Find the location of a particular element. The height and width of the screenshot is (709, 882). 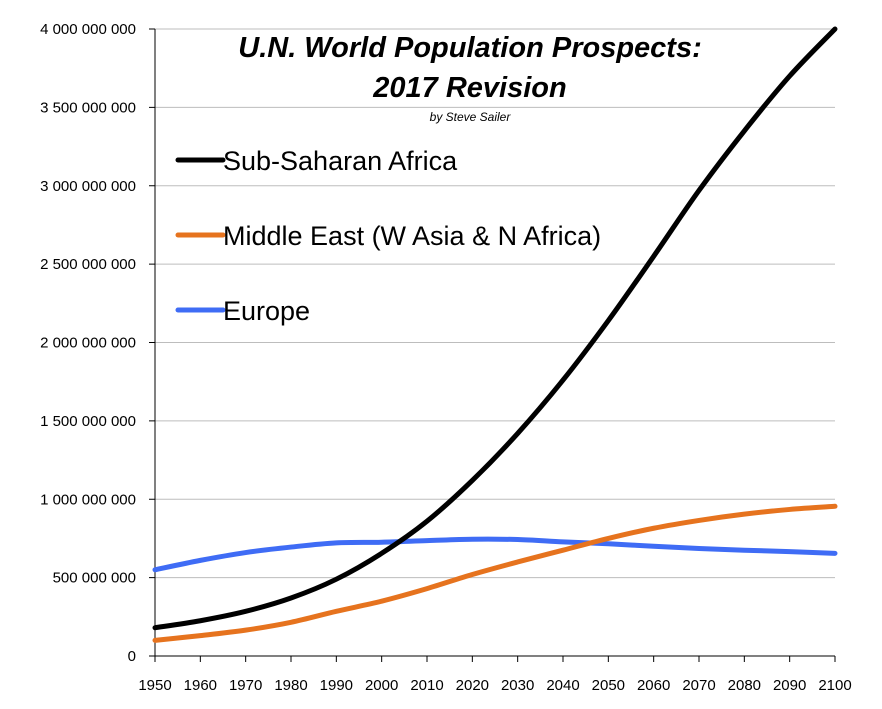

x-tick-label: 1980 is located at coordinates (290, 685).